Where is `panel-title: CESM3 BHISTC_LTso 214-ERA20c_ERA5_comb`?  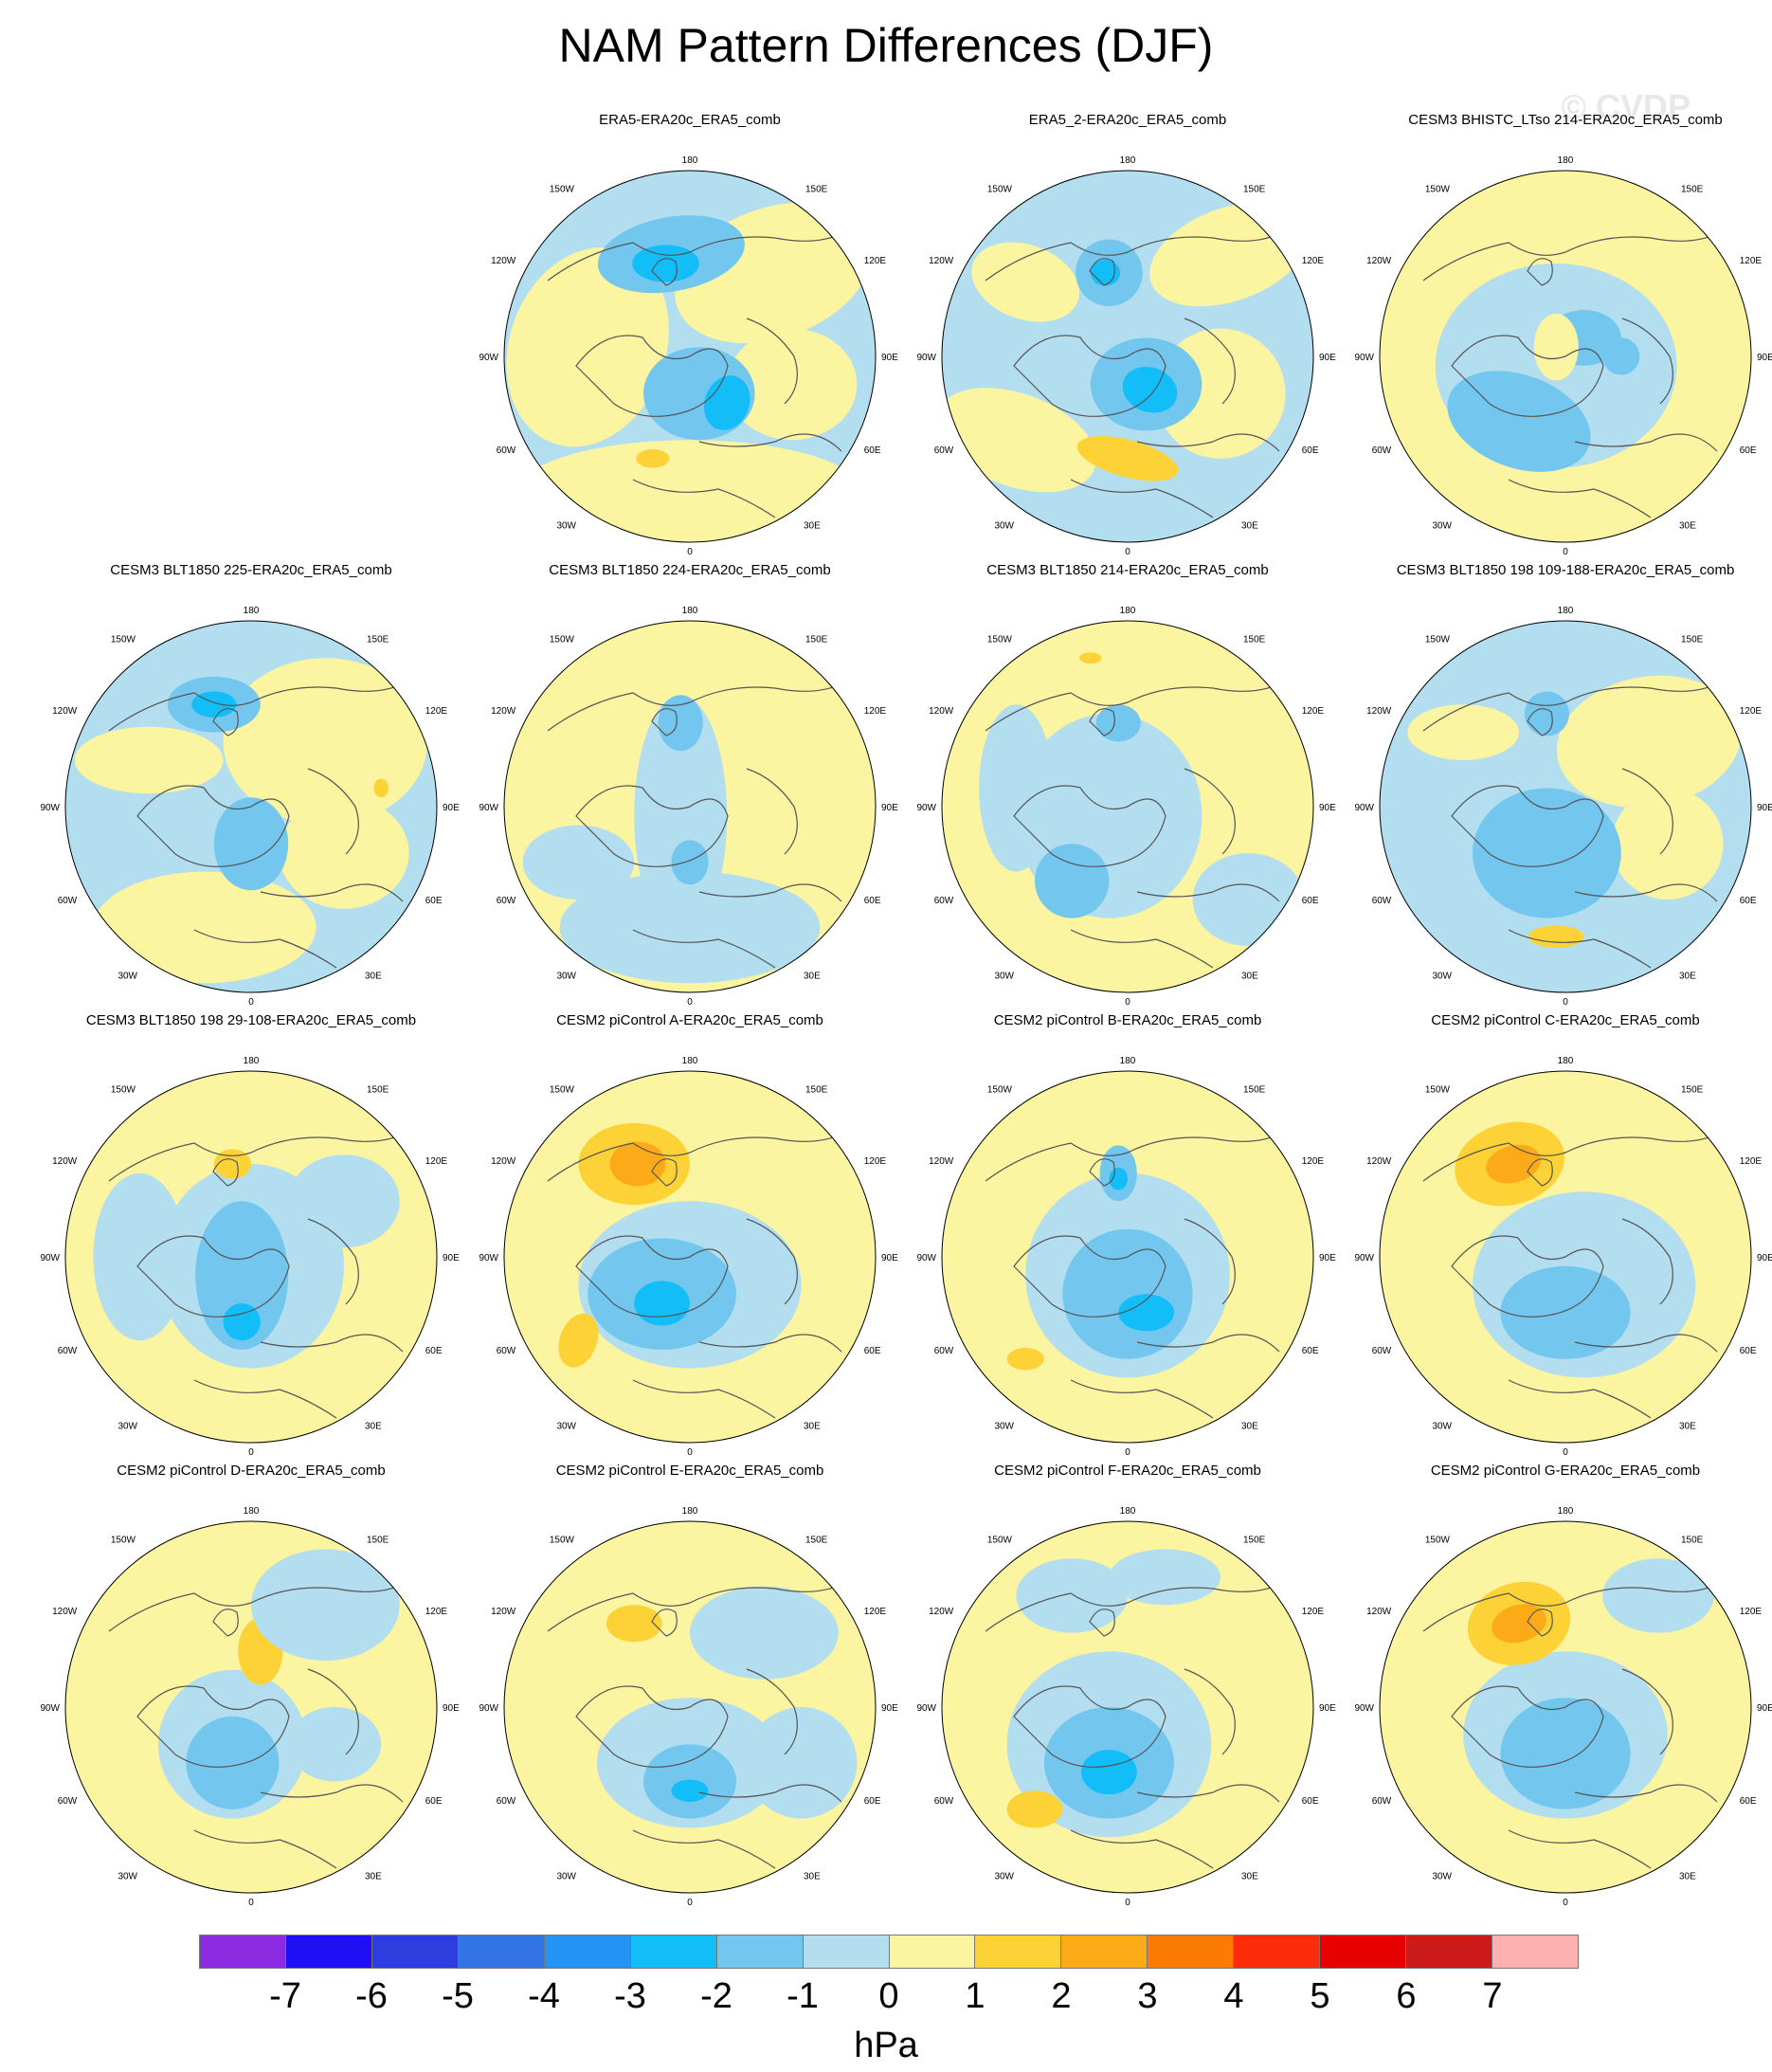
panel-title: CESM3 BHISTC_LTso 214-ERA20c_ERA5_comb is located at coordinates (1565, 120).